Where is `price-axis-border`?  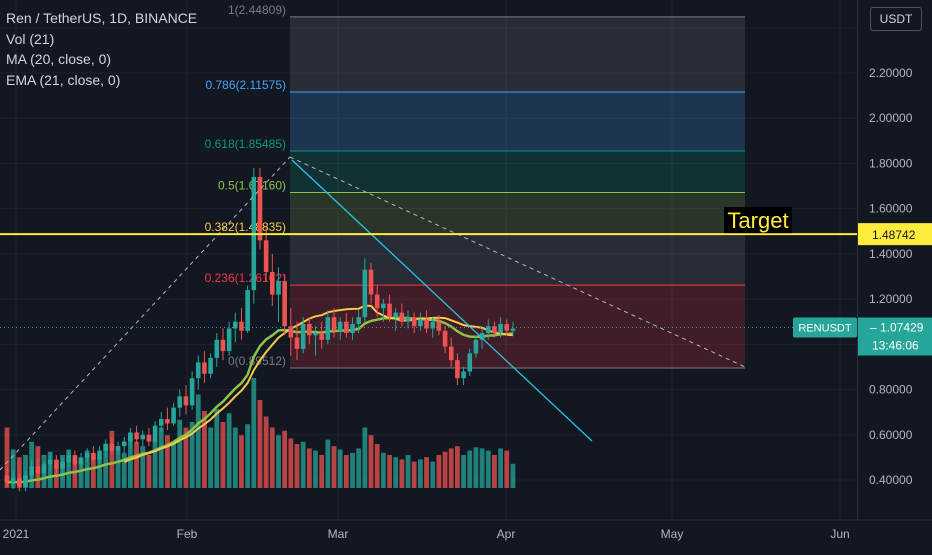 price-axis-border is located at coordinates (857, 260).